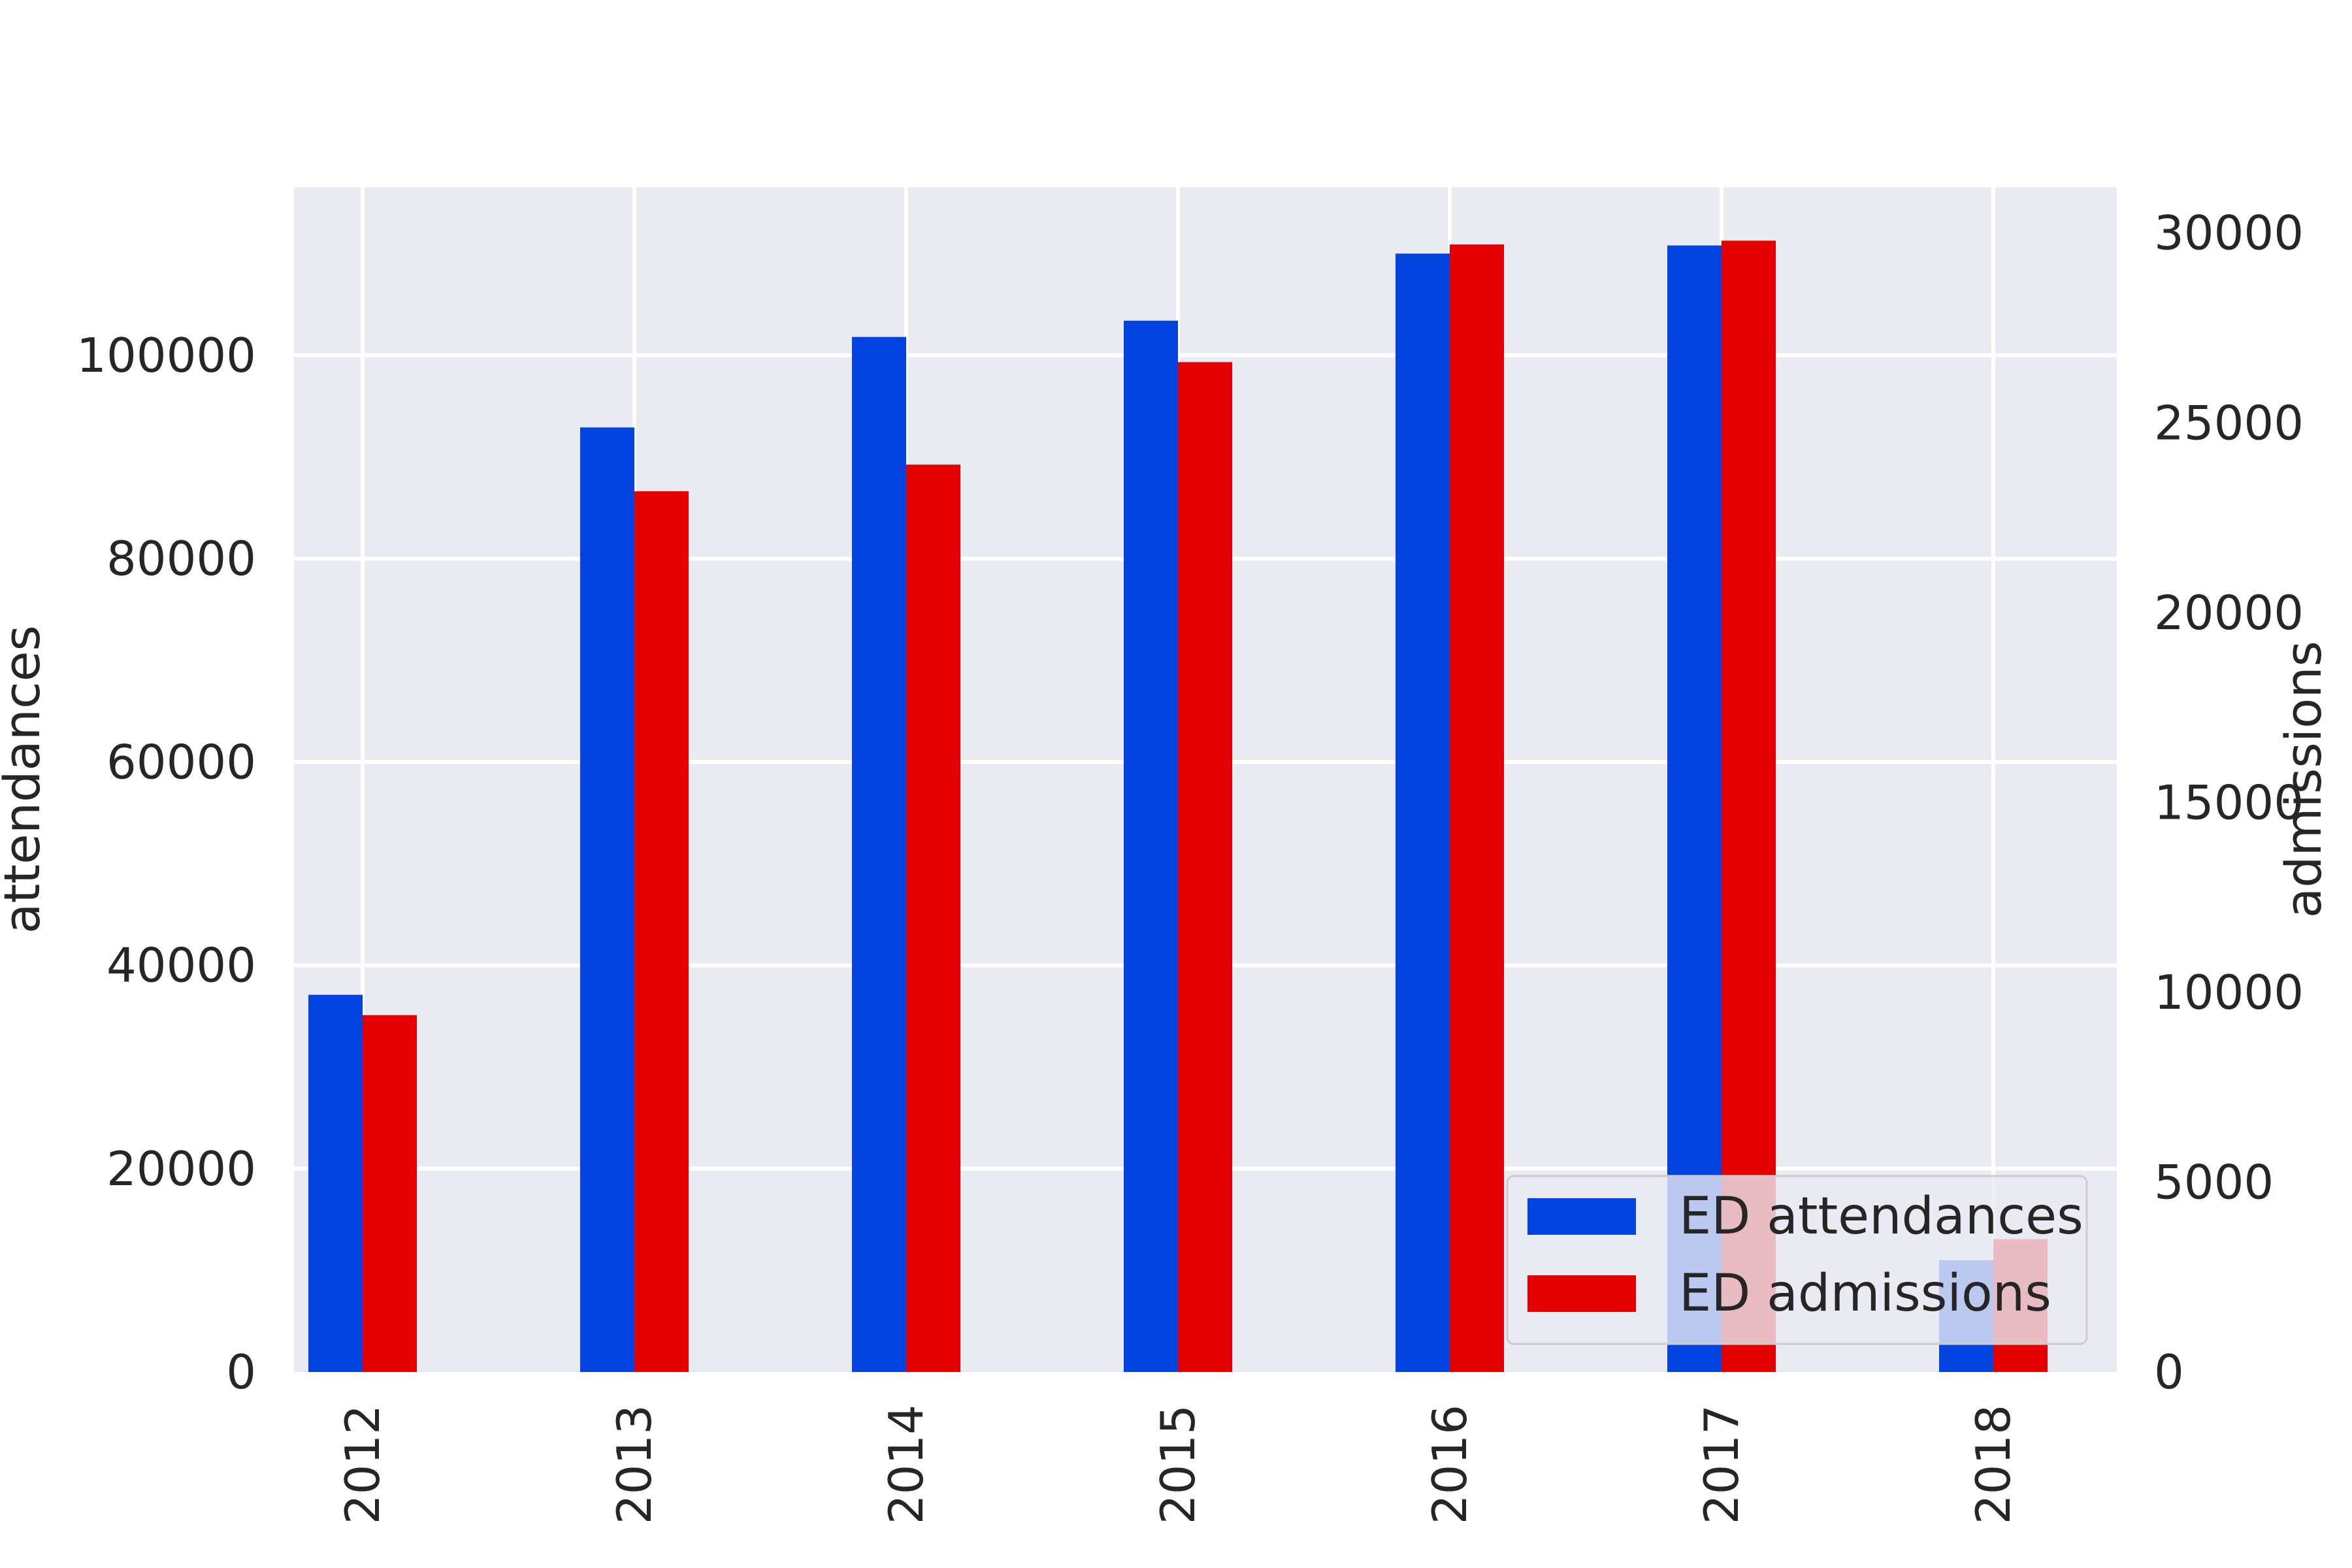 The height and width of the screenshot is (1568, 2352). Describe the element at coordinates (1993, 1464) in the screenshot. I see `x-tick-label: 2018` at that location.